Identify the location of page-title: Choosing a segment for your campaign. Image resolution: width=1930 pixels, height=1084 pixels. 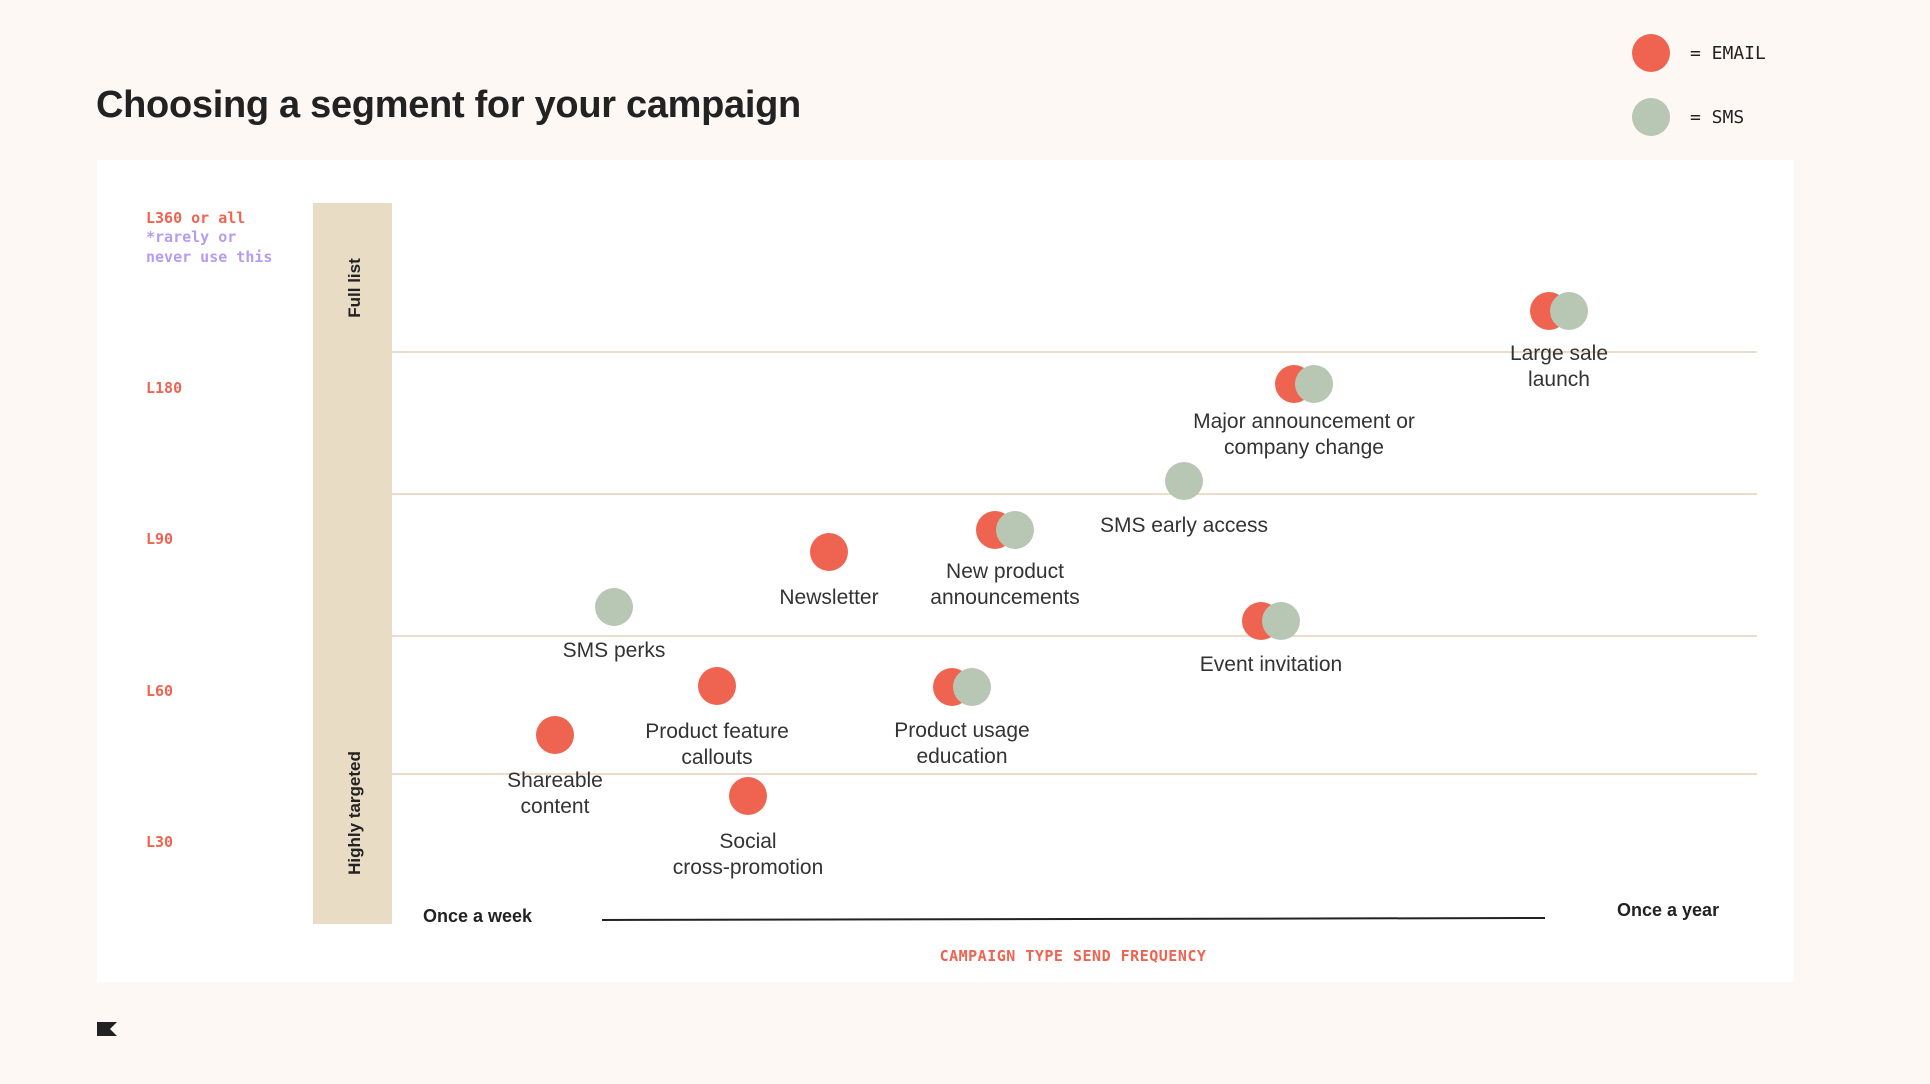
(448, 105).